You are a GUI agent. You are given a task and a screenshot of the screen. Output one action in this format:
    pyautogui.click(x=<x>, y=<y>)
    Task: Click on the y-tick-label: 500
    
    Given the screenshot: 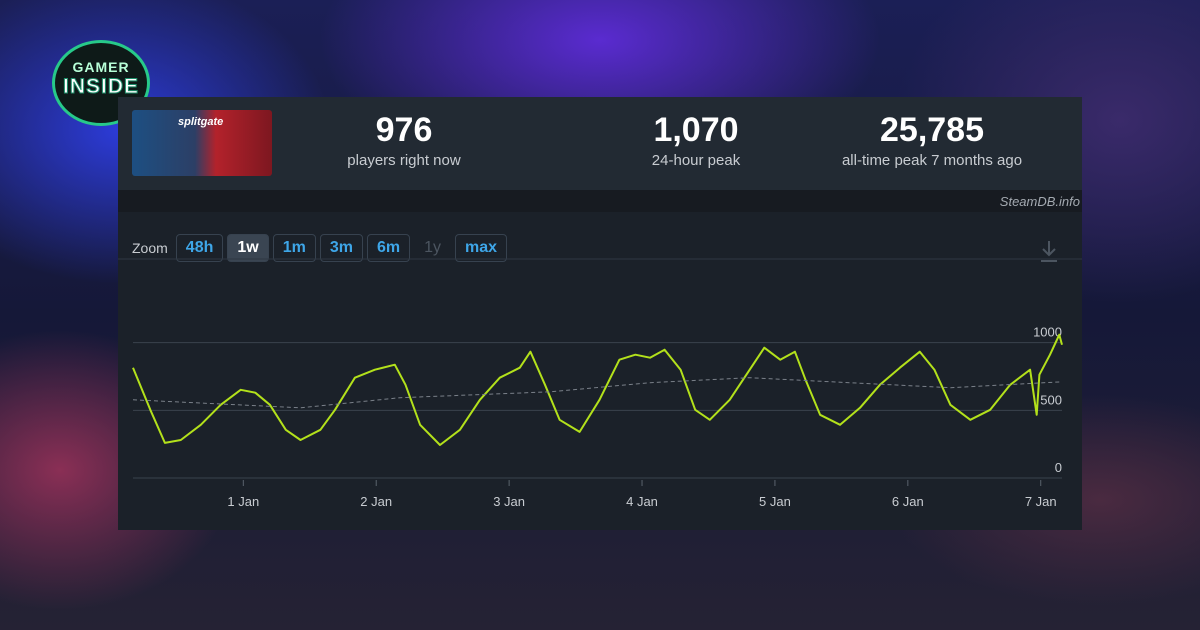 What is the action you would take?
    pyautogui.click(x=1051, y=399)
    